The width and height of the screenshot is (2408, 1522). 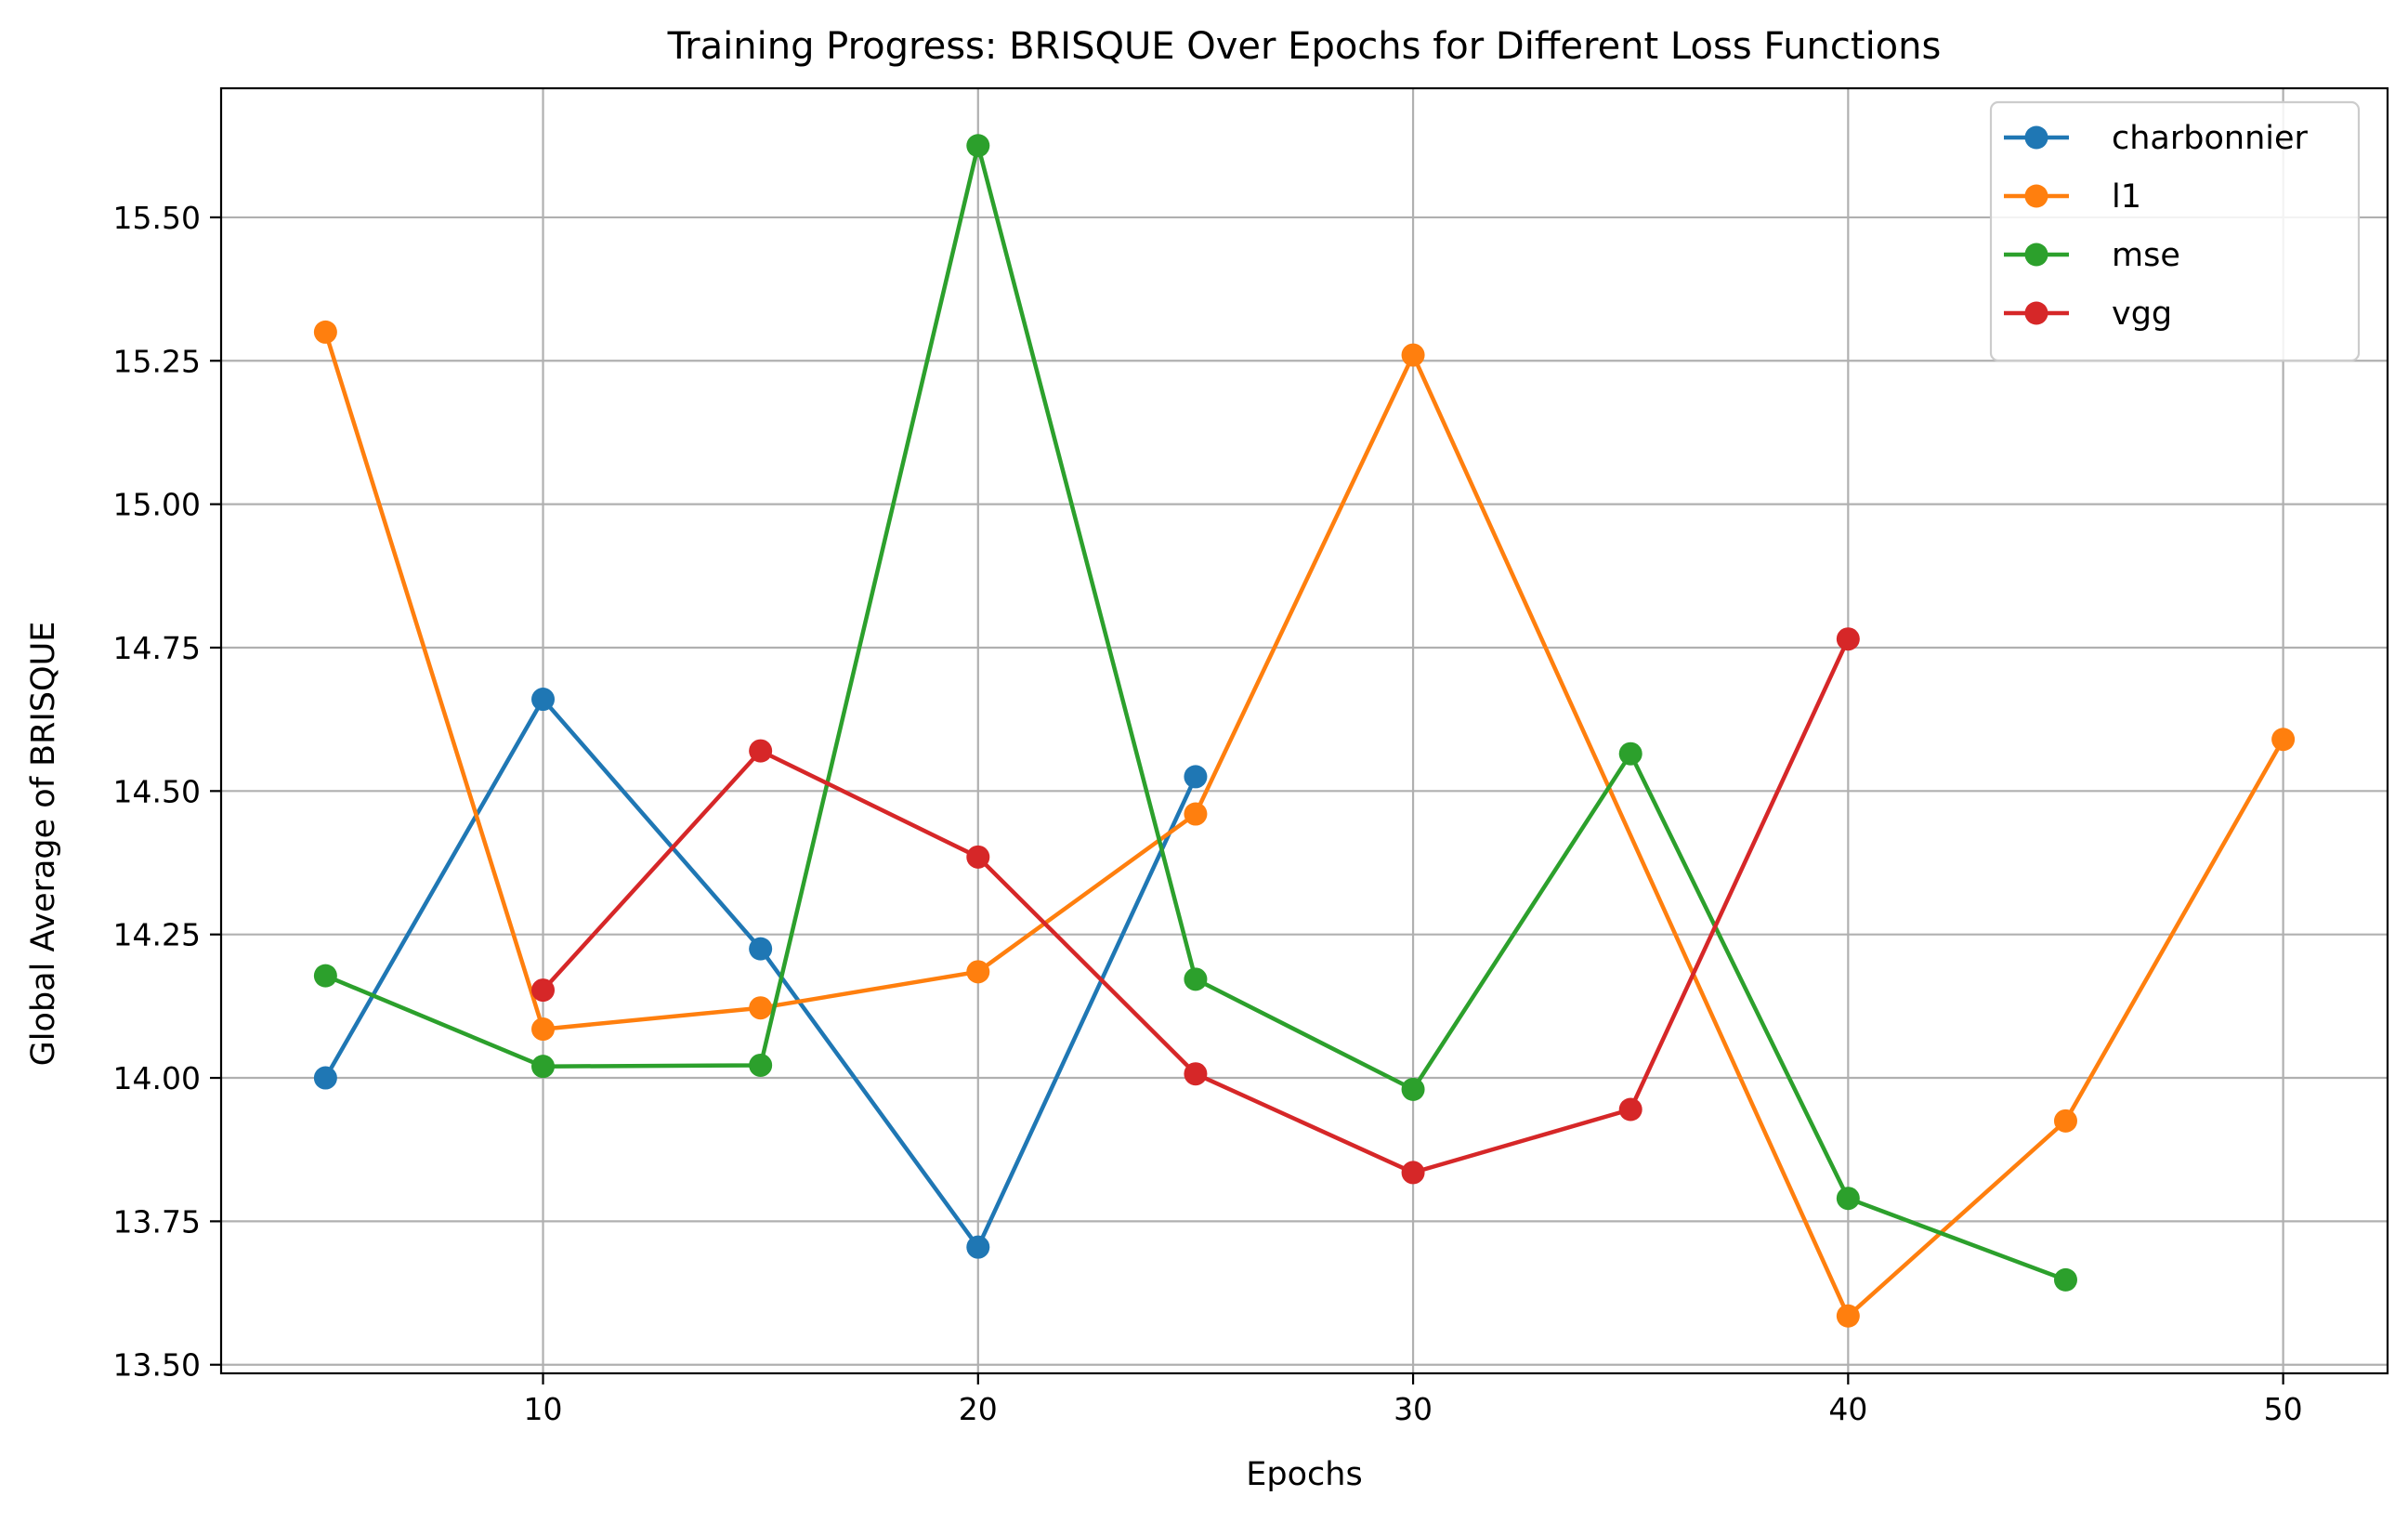 What do you see at coordinates (760, 973) in the screenshot?
I see `series-charbonnier` at bounding box center [760, 973].